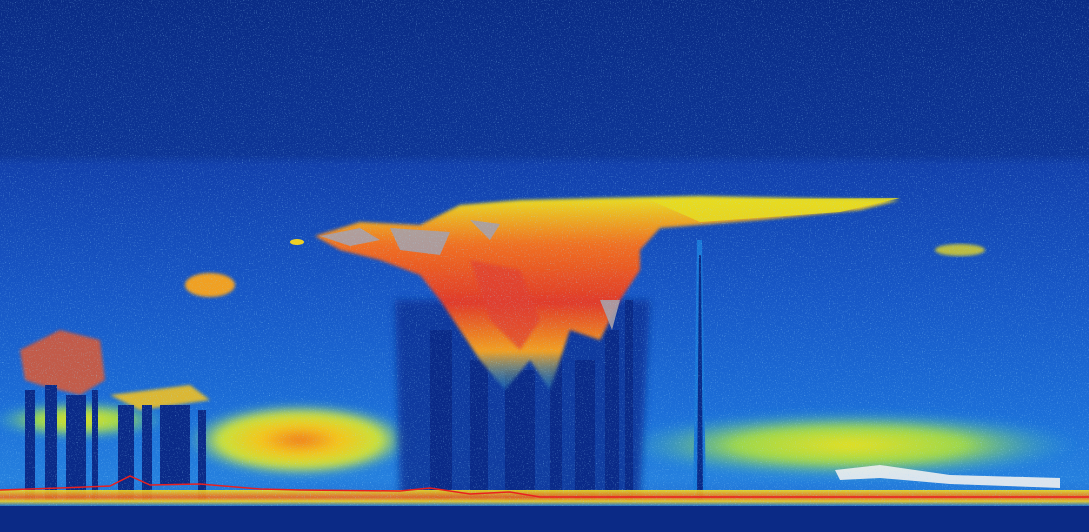  What do you see at coordinates (544, 486) in the screenshot?
I see `ground-line` at bounding box center [544, 486].